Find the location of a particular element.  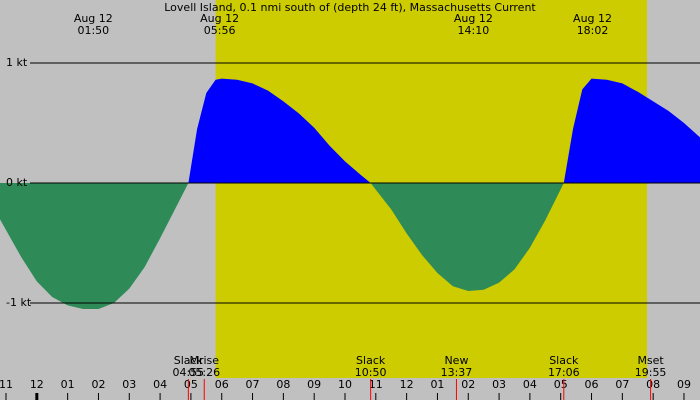

event-time: 13:37 is located at coordinates (457, 372).